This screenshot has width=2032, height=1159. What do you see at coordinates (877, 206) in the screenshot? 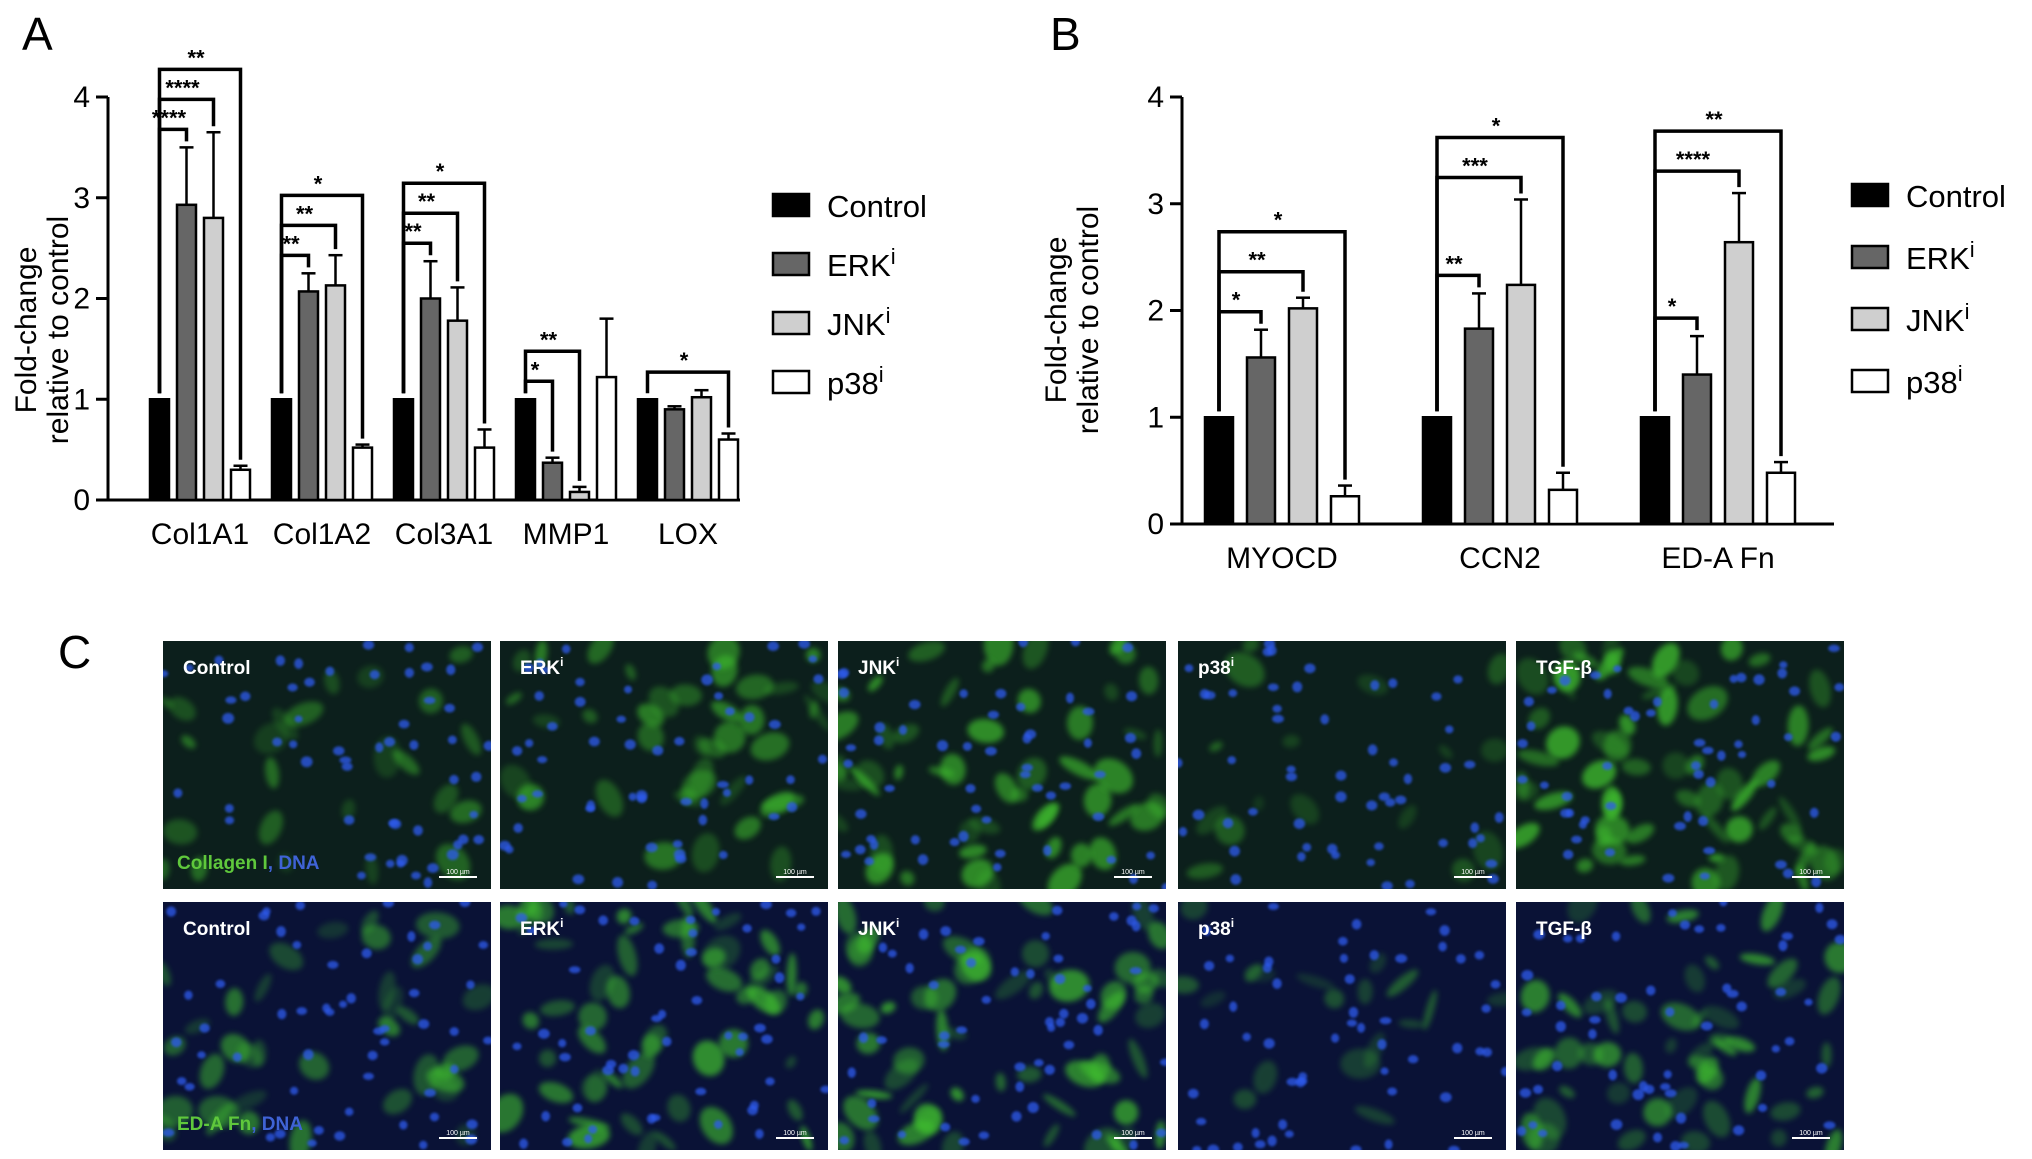
I see `legend-label-text: Control` at bounding box center [877, 206].